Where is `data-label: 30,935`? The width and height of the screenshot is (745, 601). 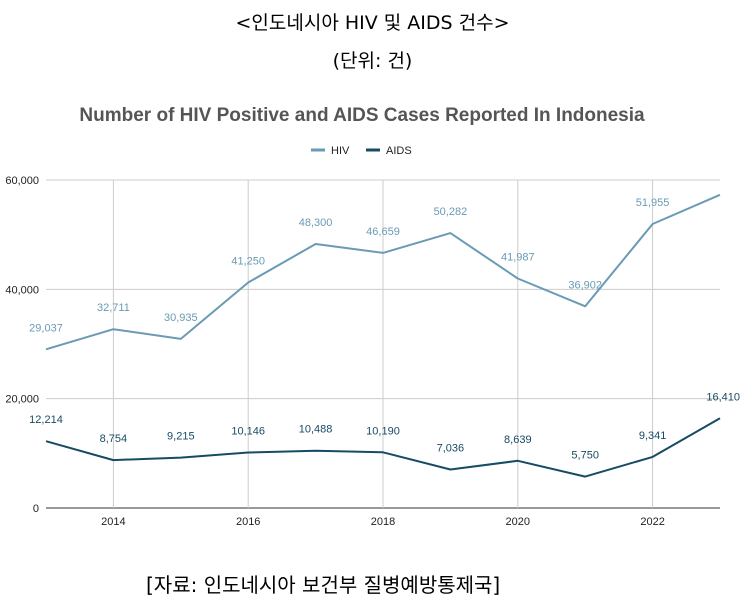 data-label: 30,935 is located at coordinates (181, 318).